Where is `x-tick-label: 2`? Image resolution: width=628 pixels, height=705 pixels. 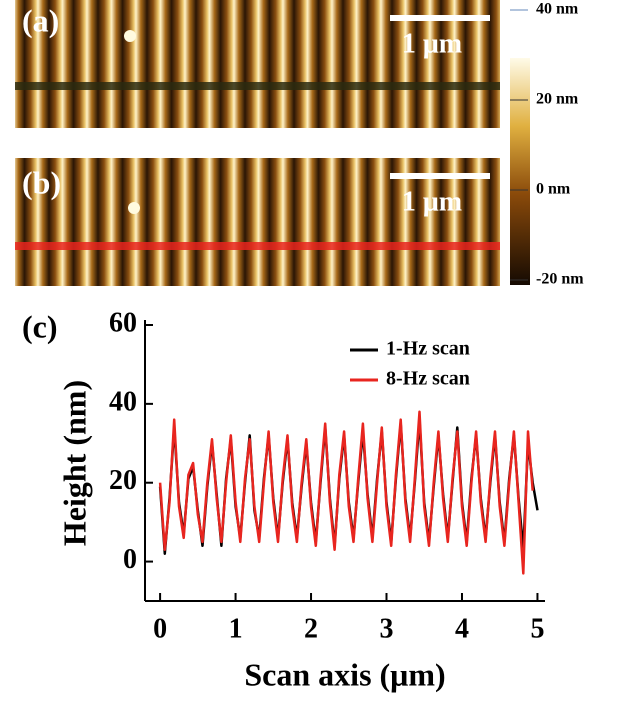
x-tick-label: 2 is located at coordinates (311, 628).